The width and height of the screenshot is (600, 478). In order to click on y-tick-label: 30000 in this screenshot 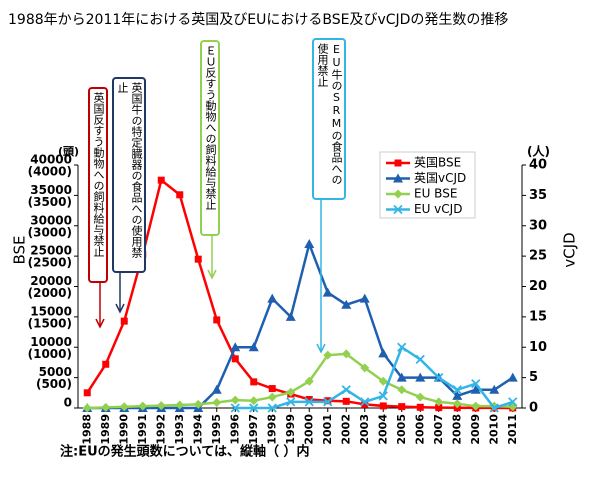, I will do `click(51, 220)`.